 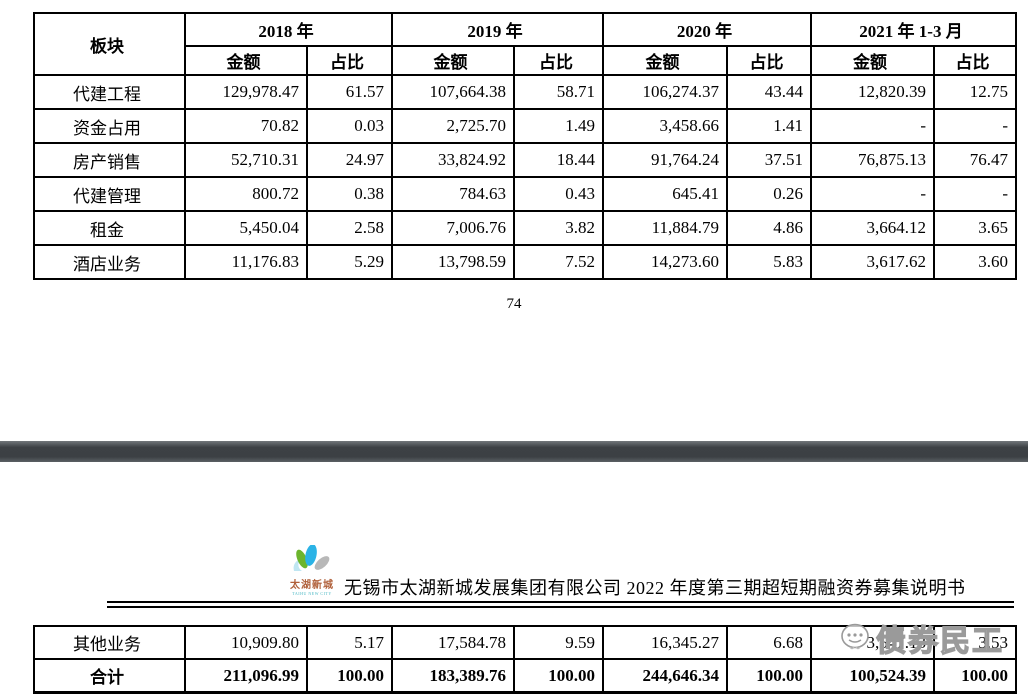 I want to click on table-cell: 14,273.60, so click(x=665, y=262).